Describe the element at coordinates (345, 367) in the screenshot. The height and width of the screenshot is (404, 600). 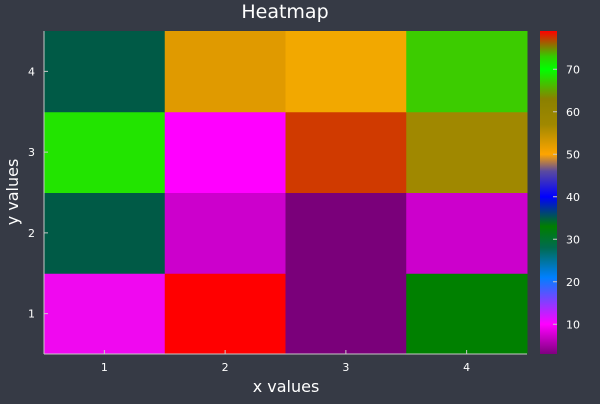
I see `x-tick-label: 3` at that location.